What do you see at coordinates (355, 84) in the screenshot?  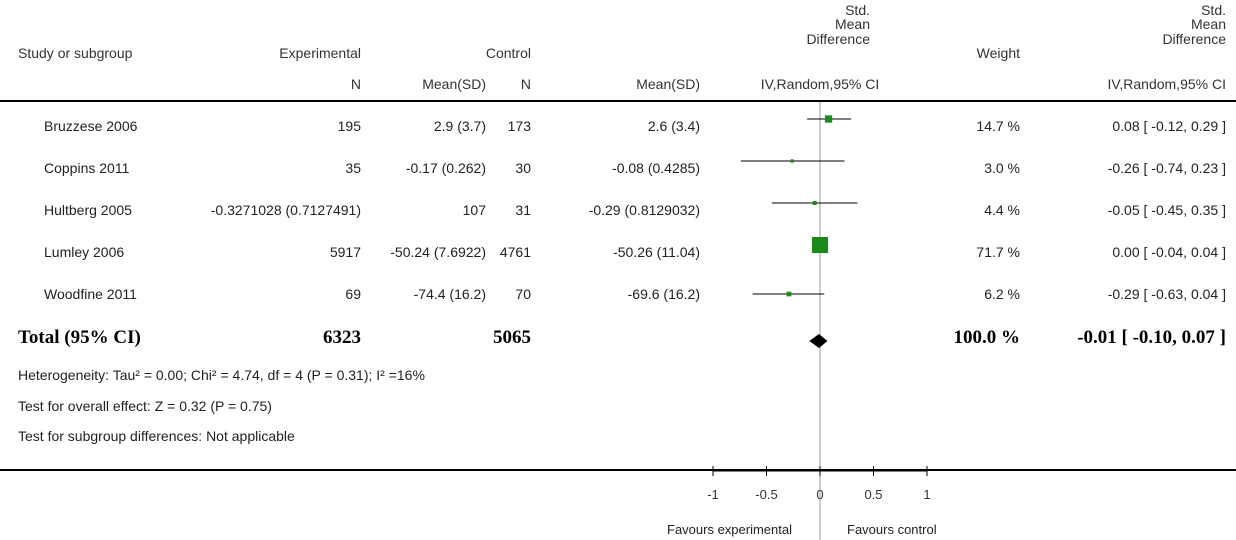 I see `header-exp-n: N` at bounding box center [355, 84].